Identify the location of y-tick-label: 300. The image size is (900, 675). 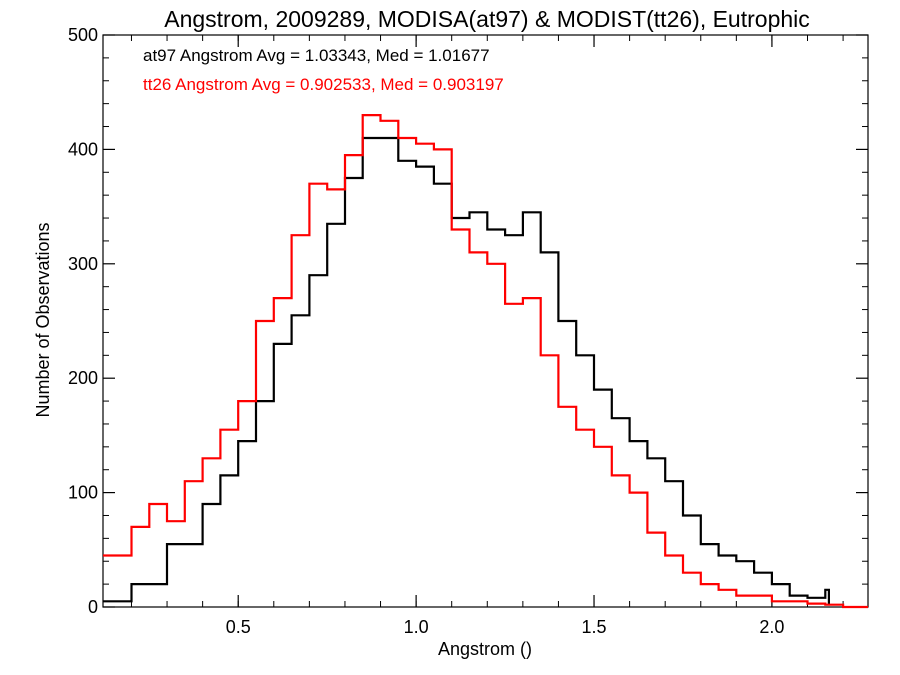
(83, 264).